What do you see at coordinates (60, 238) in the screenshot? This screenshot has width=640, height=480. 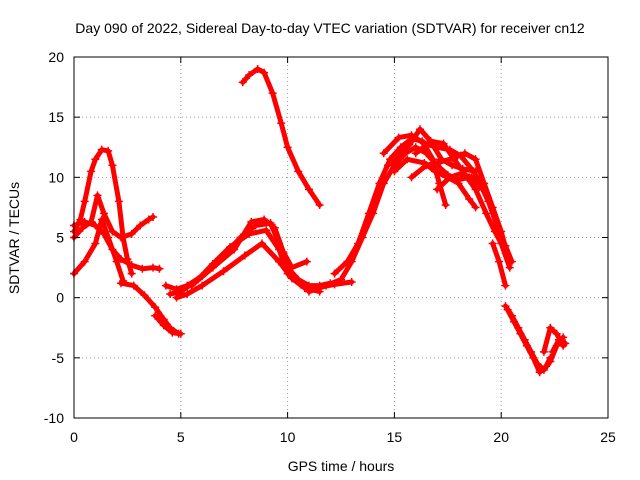 I see `y-tick-label: 5` at bounding box center [60, 238].